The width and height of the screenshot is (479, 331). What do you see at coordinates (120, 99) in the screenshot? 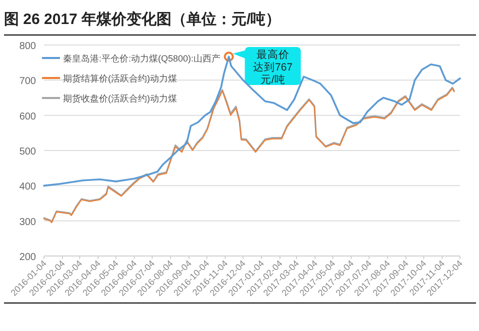
I see `legend-label: 期货收盘价(活跃合约)动力煤` at bounding box center [120, 99].